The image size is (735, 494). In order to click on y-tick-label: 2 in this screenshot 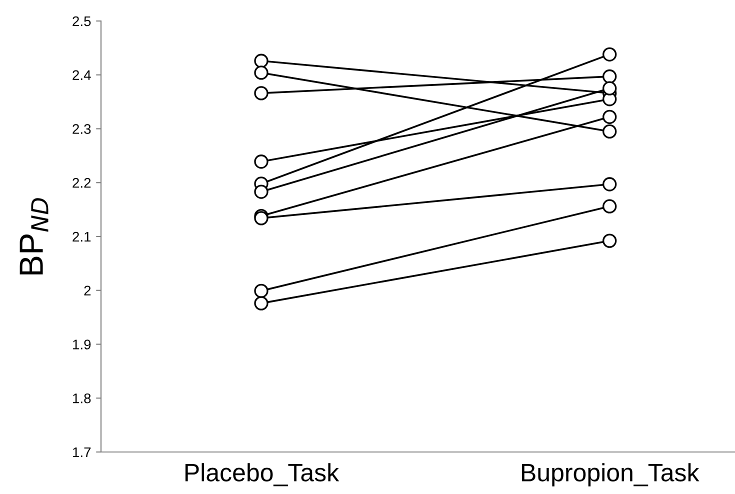, I will do `click(87, 291)`.